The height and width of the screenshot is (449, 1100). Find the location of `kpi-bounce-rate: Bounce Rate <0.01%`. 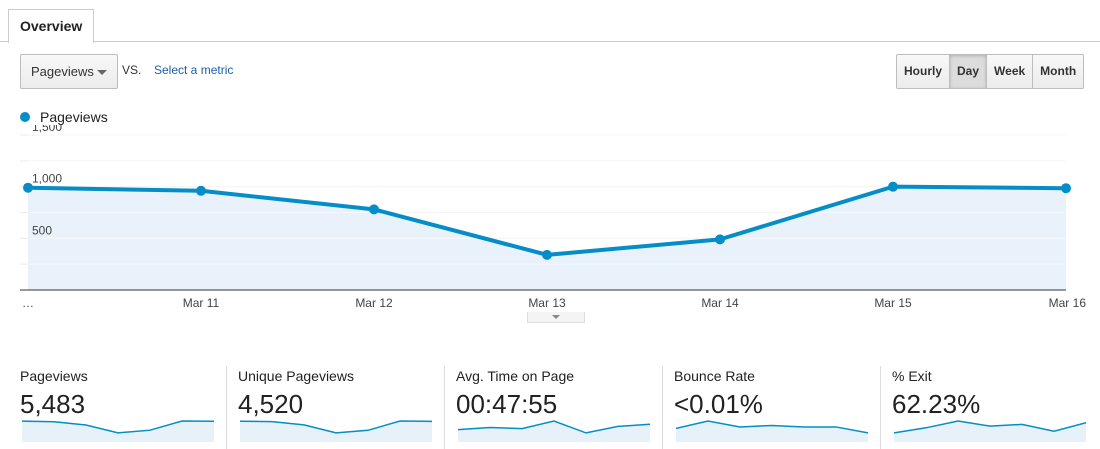

kpi-bounce-rate: Bounce Rate <0.01% is located at coordinates (774, 404).